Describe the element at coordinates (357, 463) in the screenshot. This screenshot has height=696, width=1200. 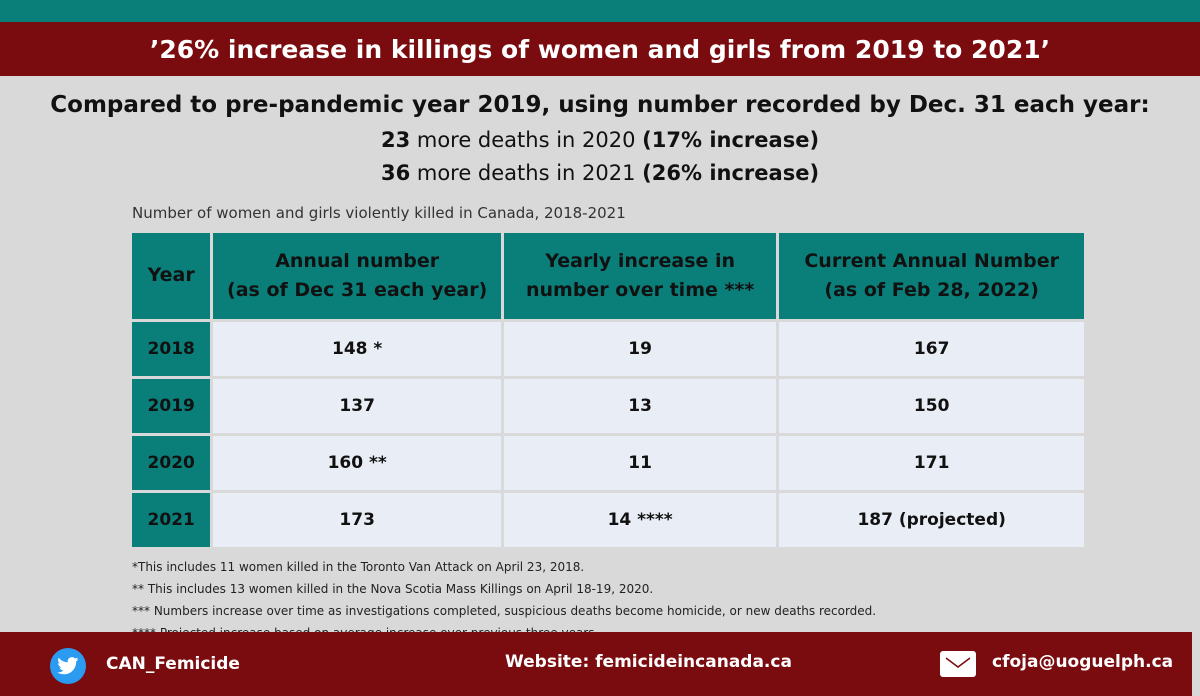
I see `cell-annual: 160 **` at that location.